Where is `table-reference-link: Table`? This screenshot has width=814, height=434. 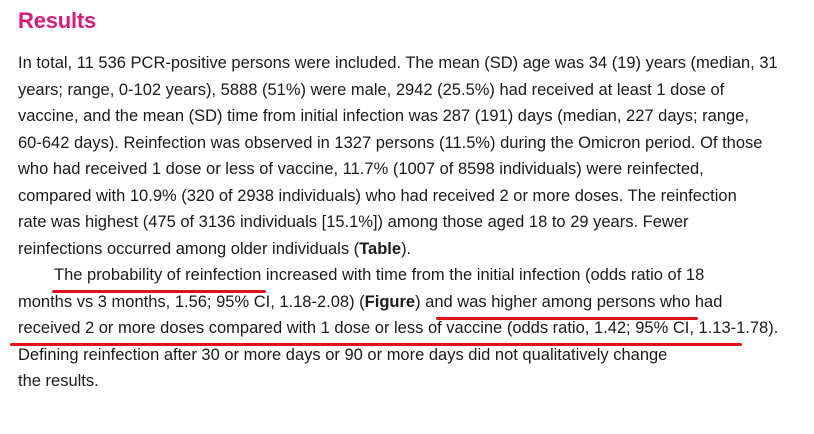
table-reference-link: Table is located at coordinates (380, 248).